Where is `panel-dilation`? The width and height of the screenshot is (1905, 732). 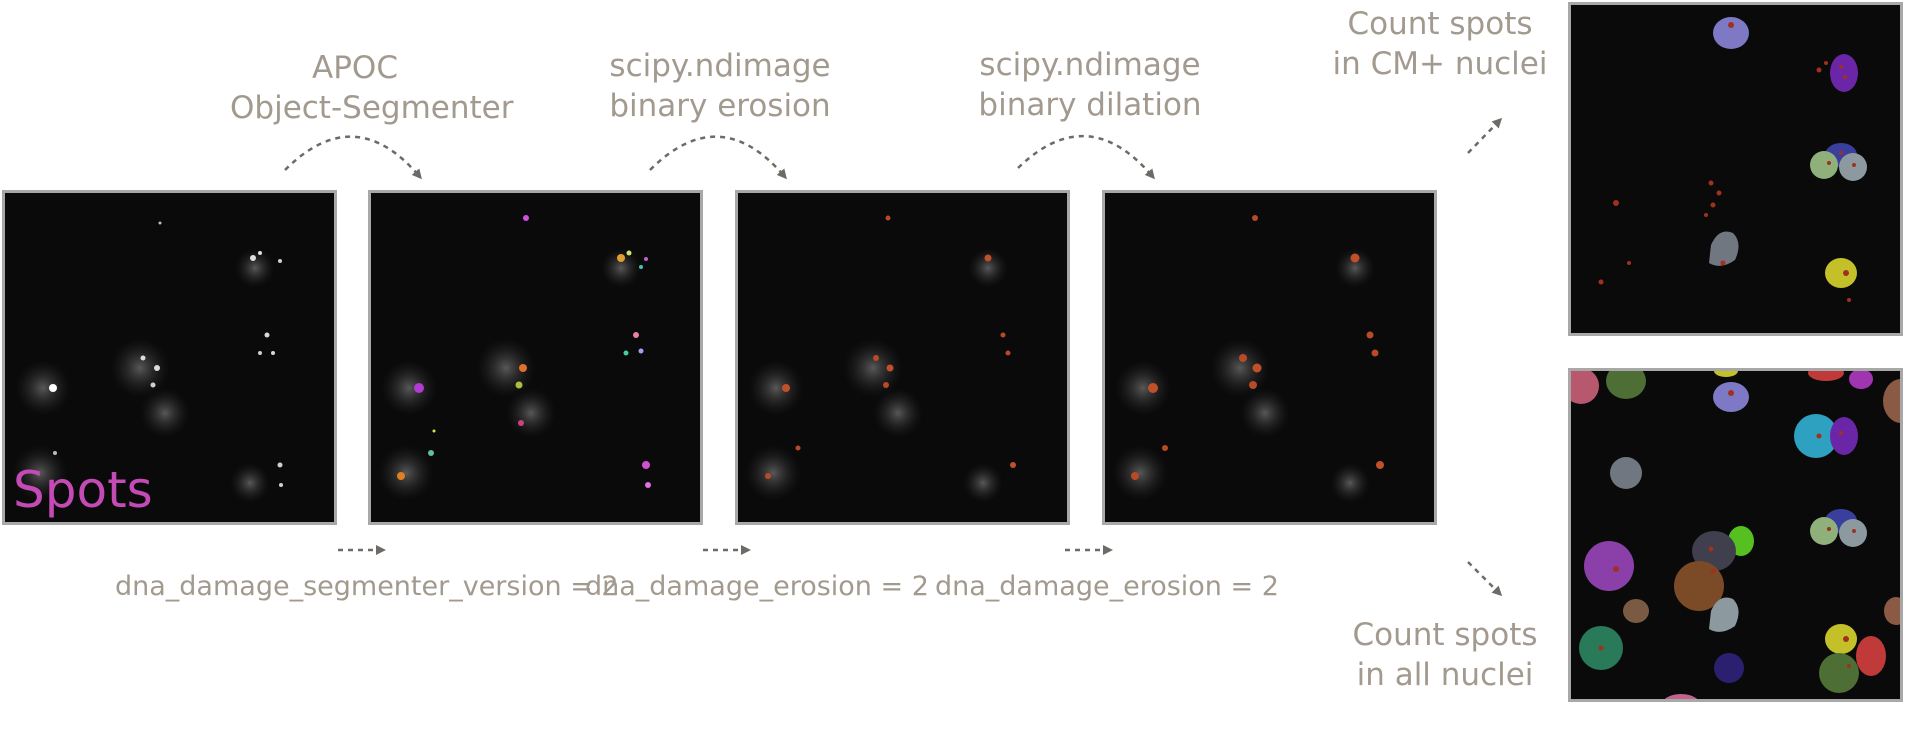
panel-dilation is located at coordinates (1269, 357).